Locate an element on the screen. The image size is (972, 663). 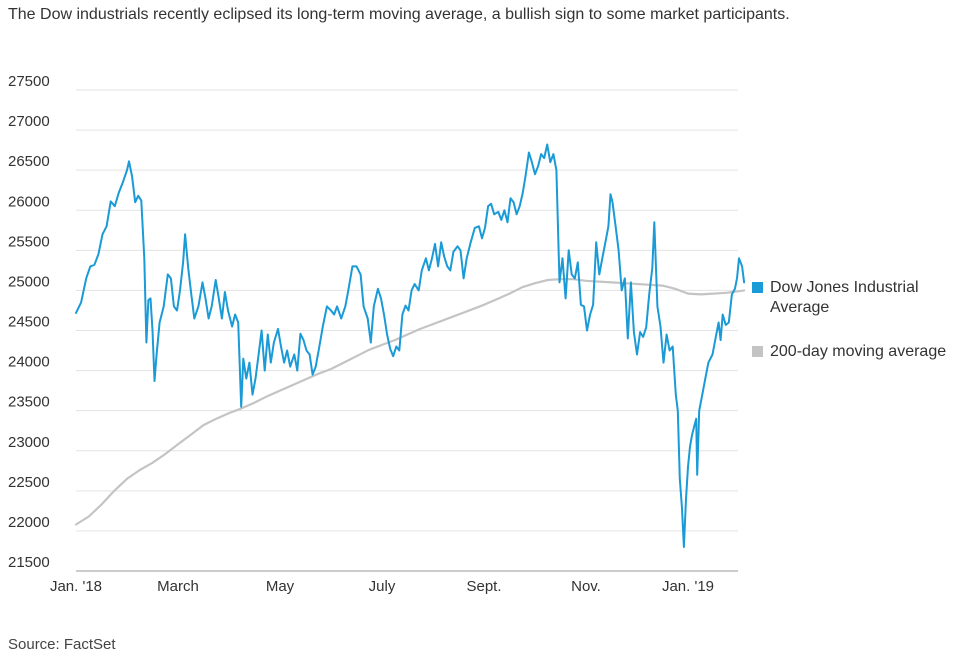
x-tick-label: May is located at coordinates (280, 586).